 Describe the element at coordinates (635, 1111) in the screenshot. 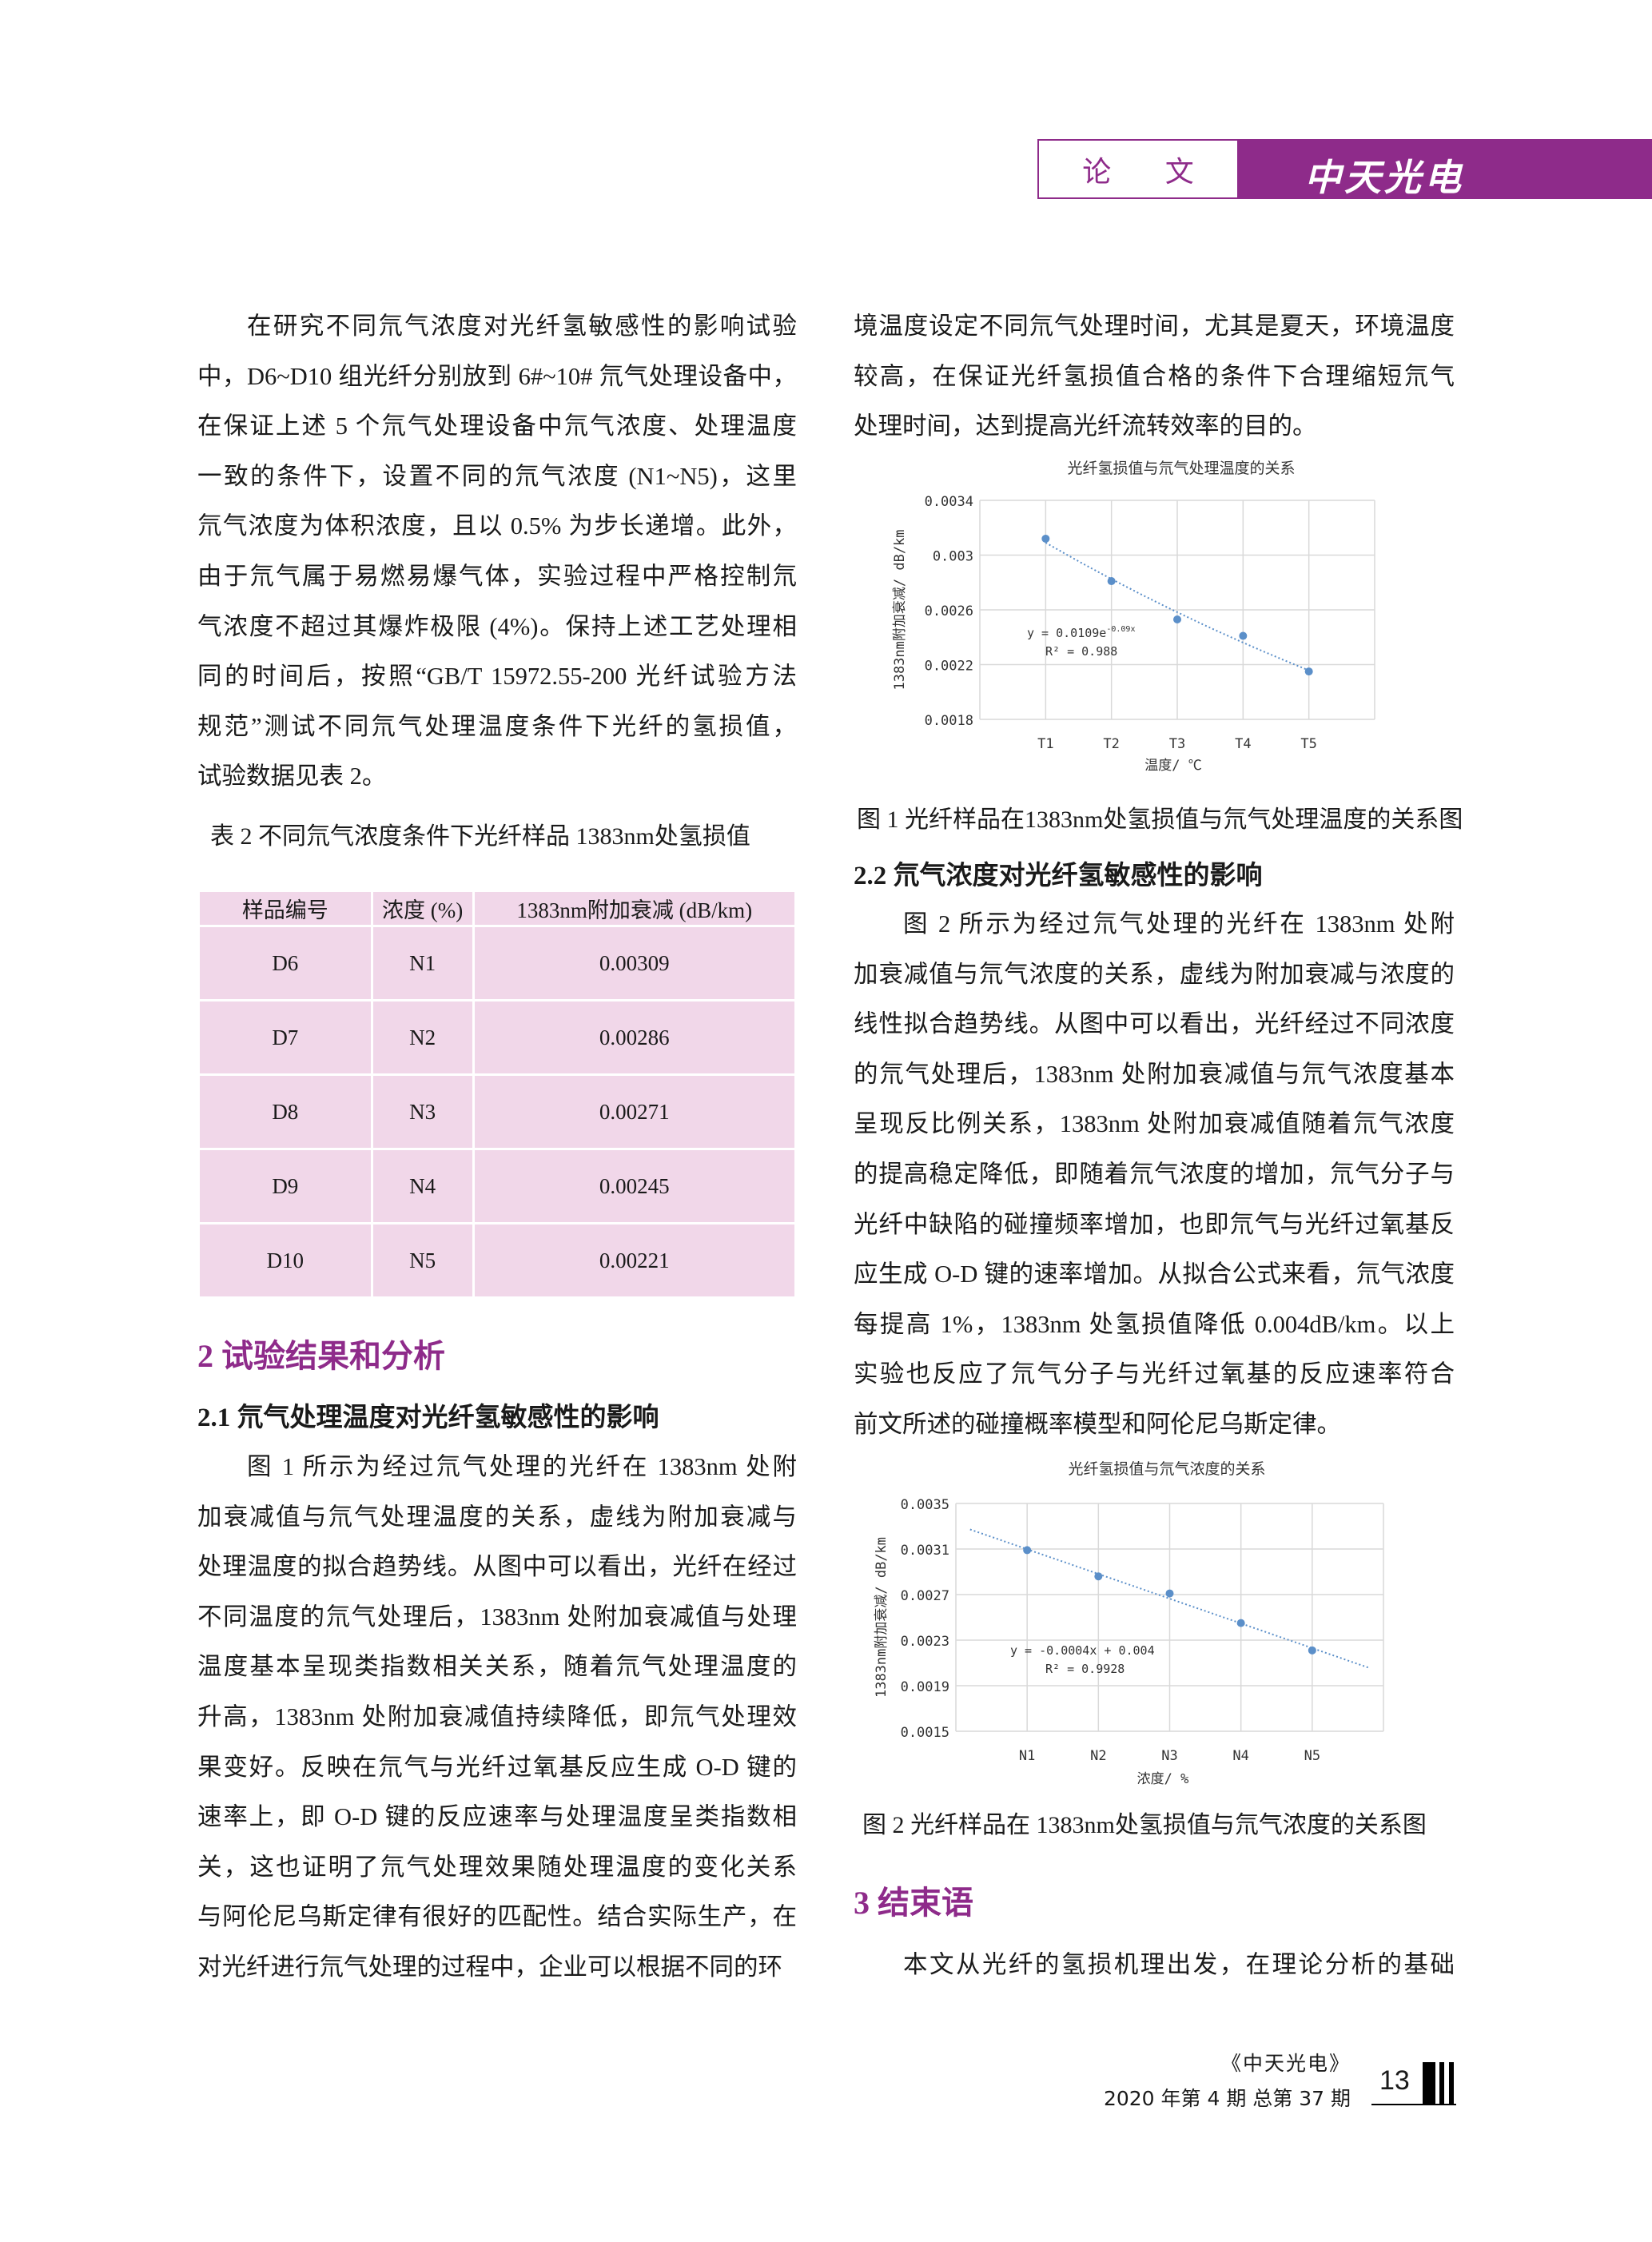

I see `table-cell: 0.00271` at that location.